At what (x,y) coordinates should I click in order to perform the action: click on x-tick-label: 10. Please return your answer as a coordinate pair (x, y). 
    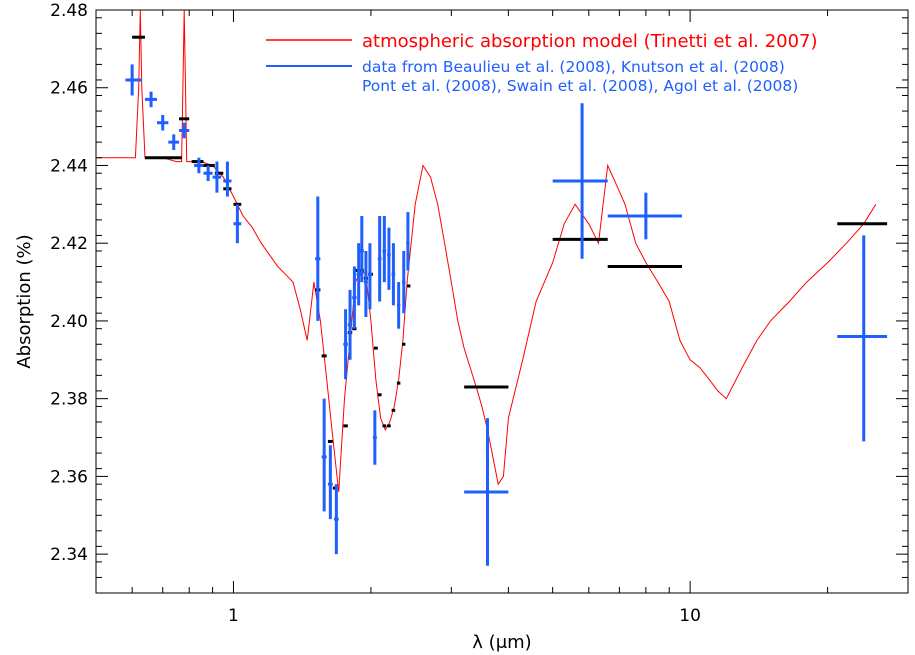
    Looking at the image, I should click on (690, 616).